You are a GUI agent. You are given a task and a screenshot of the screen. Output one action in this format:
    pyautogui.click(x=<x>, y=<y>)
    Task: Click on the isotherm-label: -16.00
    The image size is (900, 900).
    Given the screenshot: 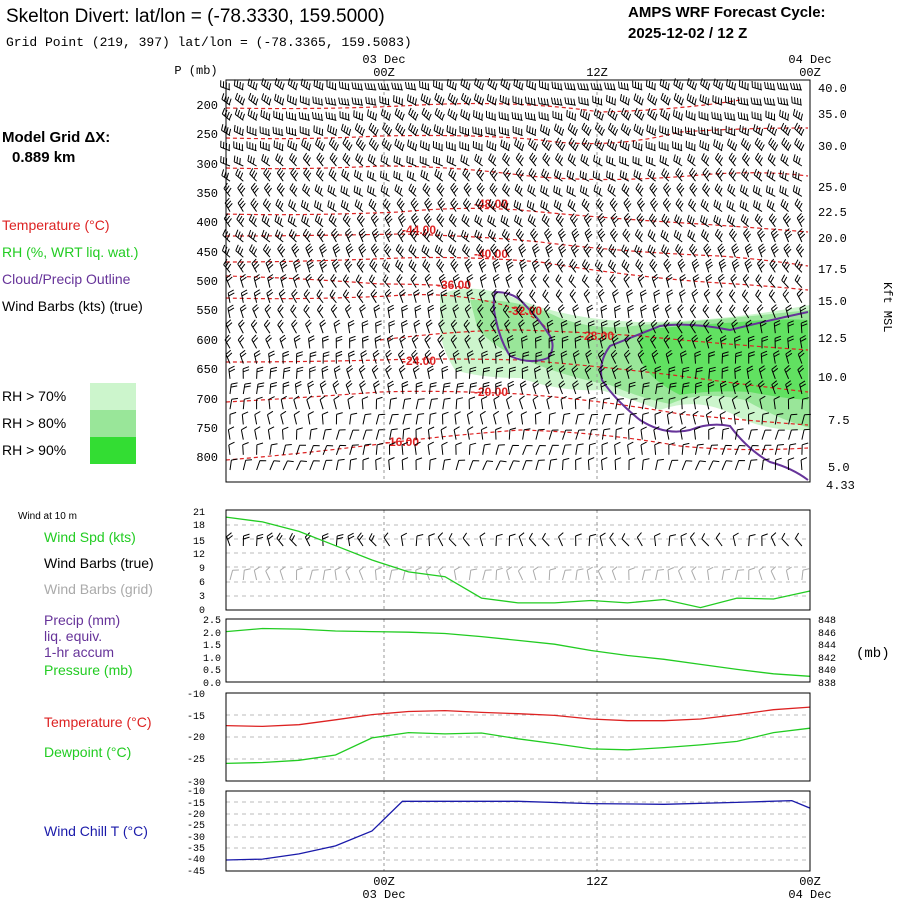 What is the action you would take?
    pyautogui.click(x=402, y=442)
    